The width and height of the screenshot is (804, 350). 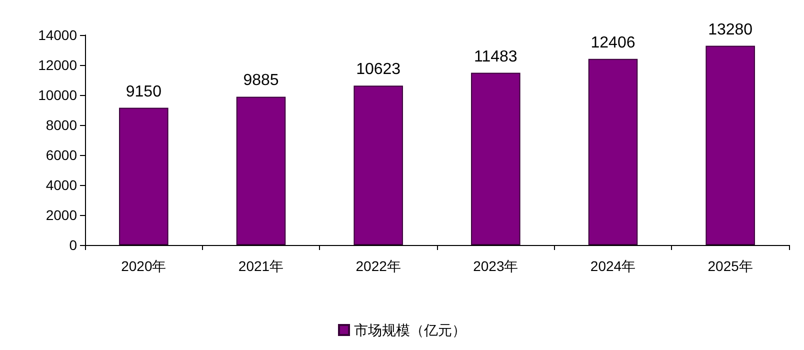 What do you see at coordinates (62, 215) in the screenshot?
I see `y-tick-label: 2000` at bounding box center [62, 215].